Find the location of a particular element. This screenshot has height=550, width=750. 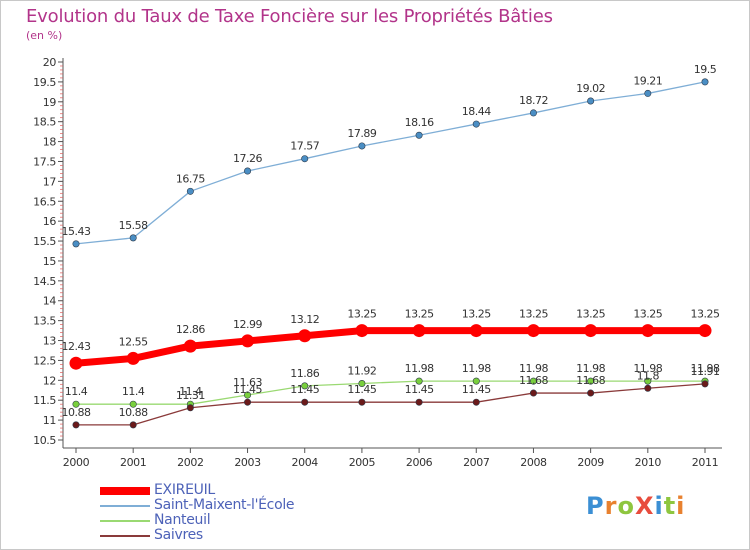

data-label: 12.43 is located at coordinates (76, 346).